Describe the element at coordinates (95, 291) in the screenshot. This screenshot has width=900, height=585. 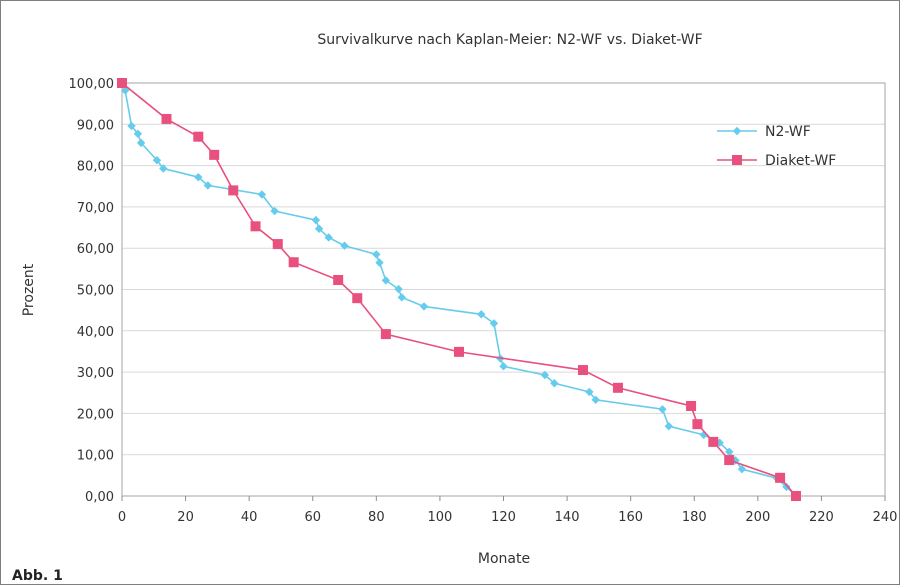
I see `y-tick-label: 50,00` at that location.